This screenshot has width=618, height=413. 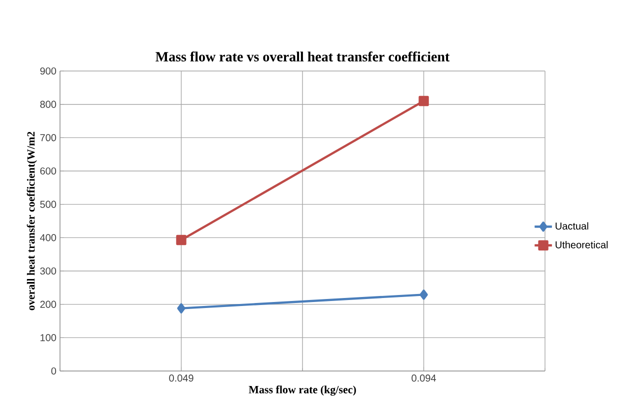 What do you see at coordinates (48, 204) in the screenshot?
I see `y-tick-label: 500` at bounding box center [48, 204].